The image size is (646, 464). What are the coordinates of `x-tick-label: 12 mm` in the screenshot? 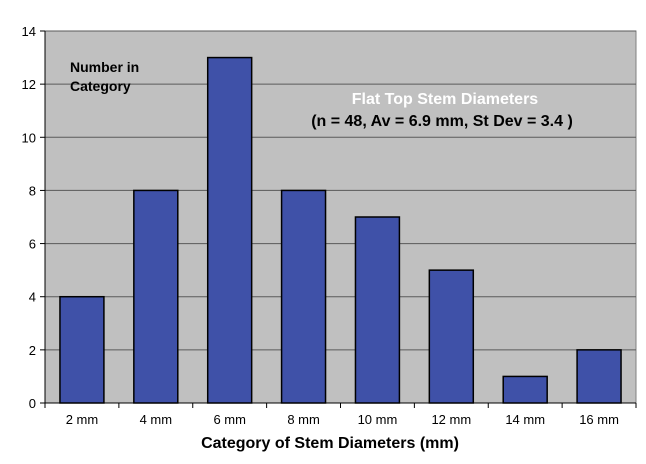 It's located at (451, 419).